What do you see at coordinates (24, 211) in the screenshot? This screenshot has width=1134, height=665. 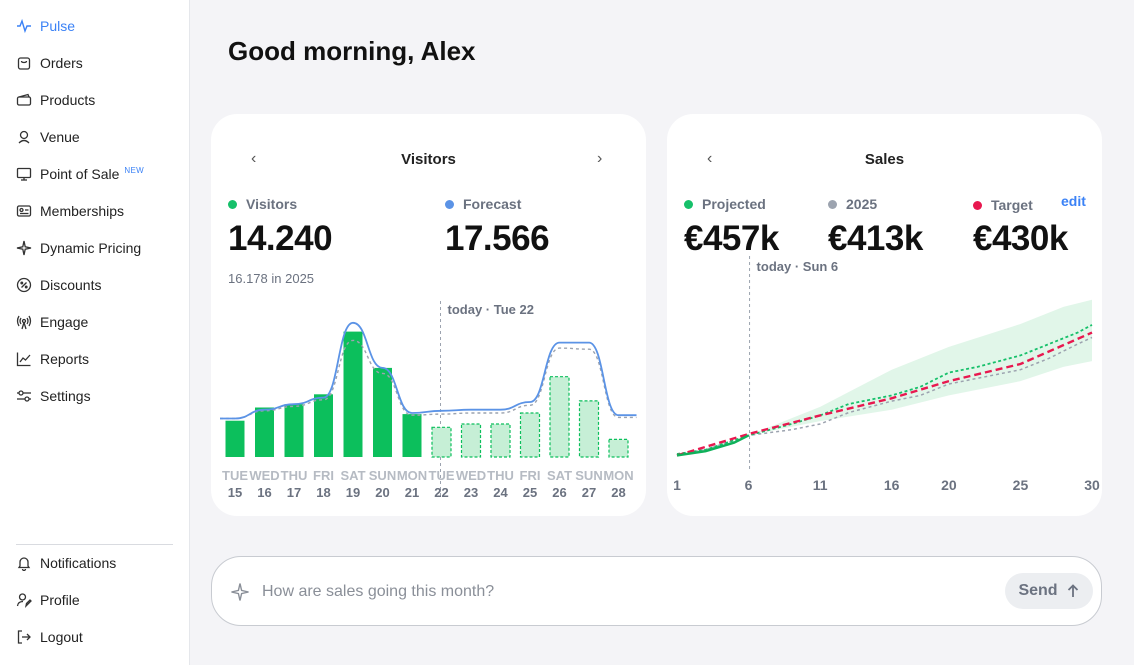 I see `id-card-icon` at bounding box center [24, 211].